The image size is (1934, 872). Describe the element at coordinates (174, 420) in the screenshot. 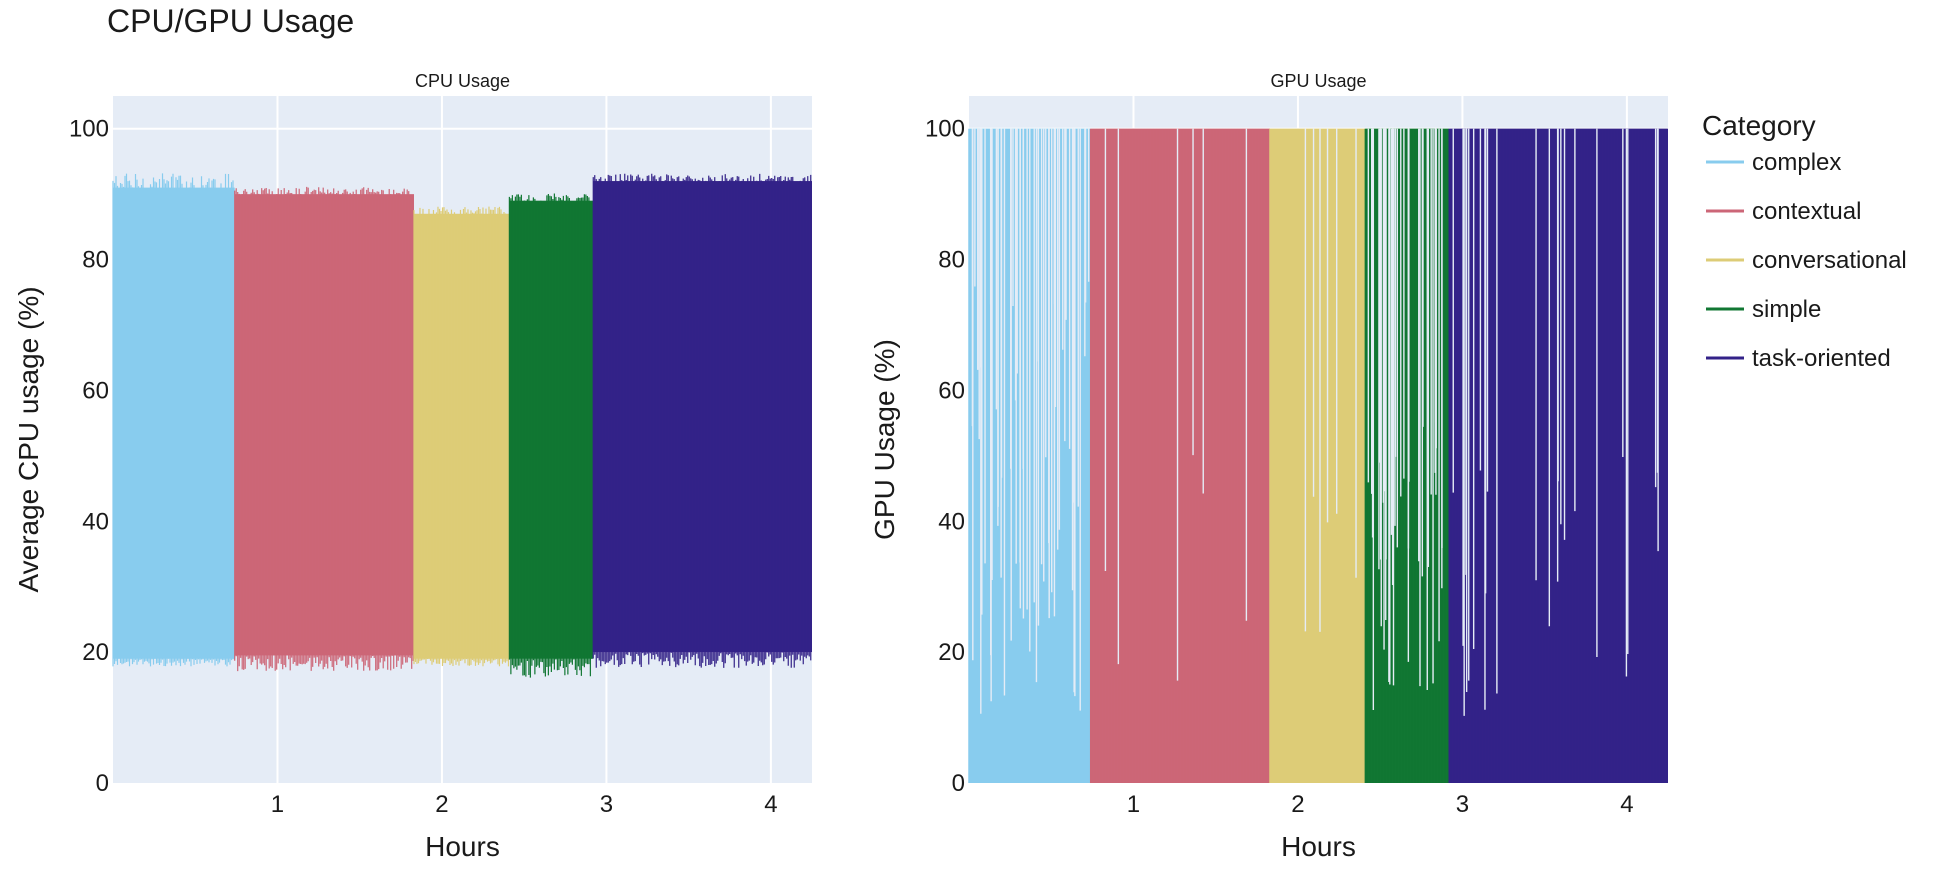

I see `series-complex` at that location.